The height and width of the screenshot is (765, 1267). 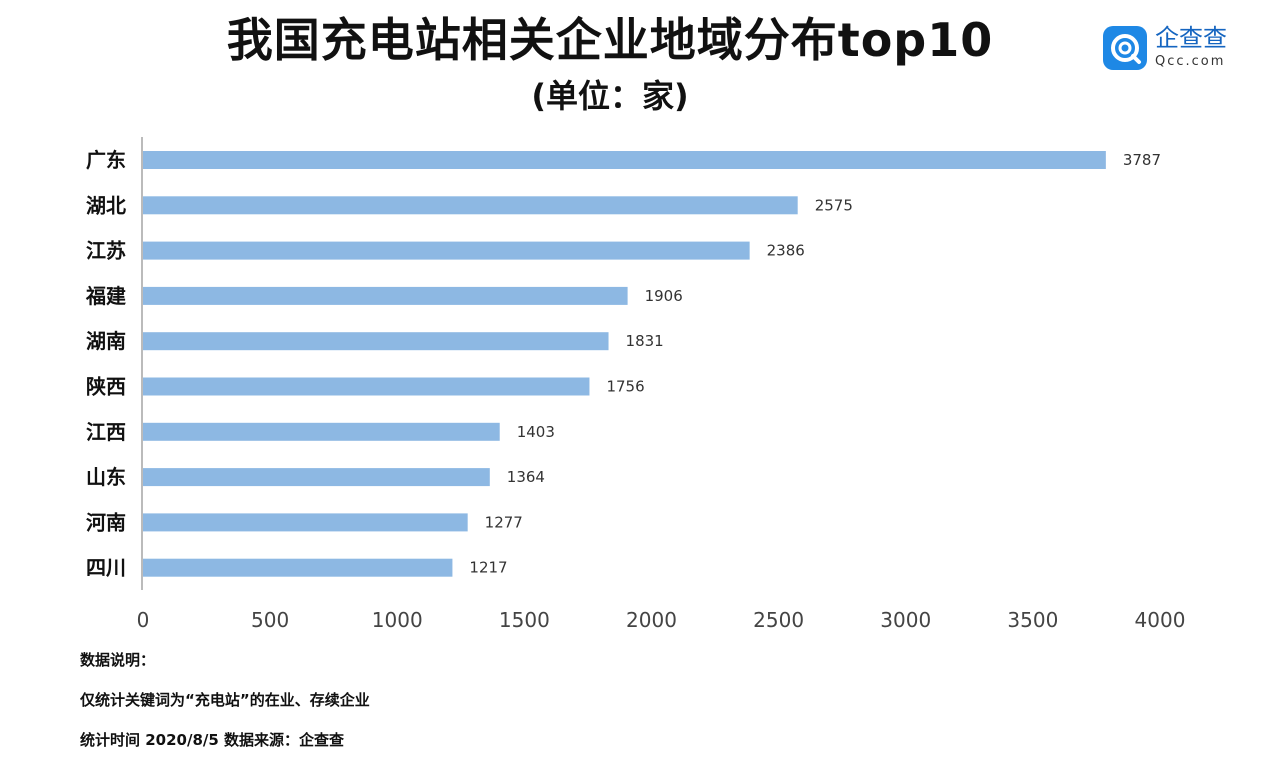 What do you see at coordinates (106, 522) in the screenshot?
I see `category-label-8: 河南` at bounding box center [106, 522].